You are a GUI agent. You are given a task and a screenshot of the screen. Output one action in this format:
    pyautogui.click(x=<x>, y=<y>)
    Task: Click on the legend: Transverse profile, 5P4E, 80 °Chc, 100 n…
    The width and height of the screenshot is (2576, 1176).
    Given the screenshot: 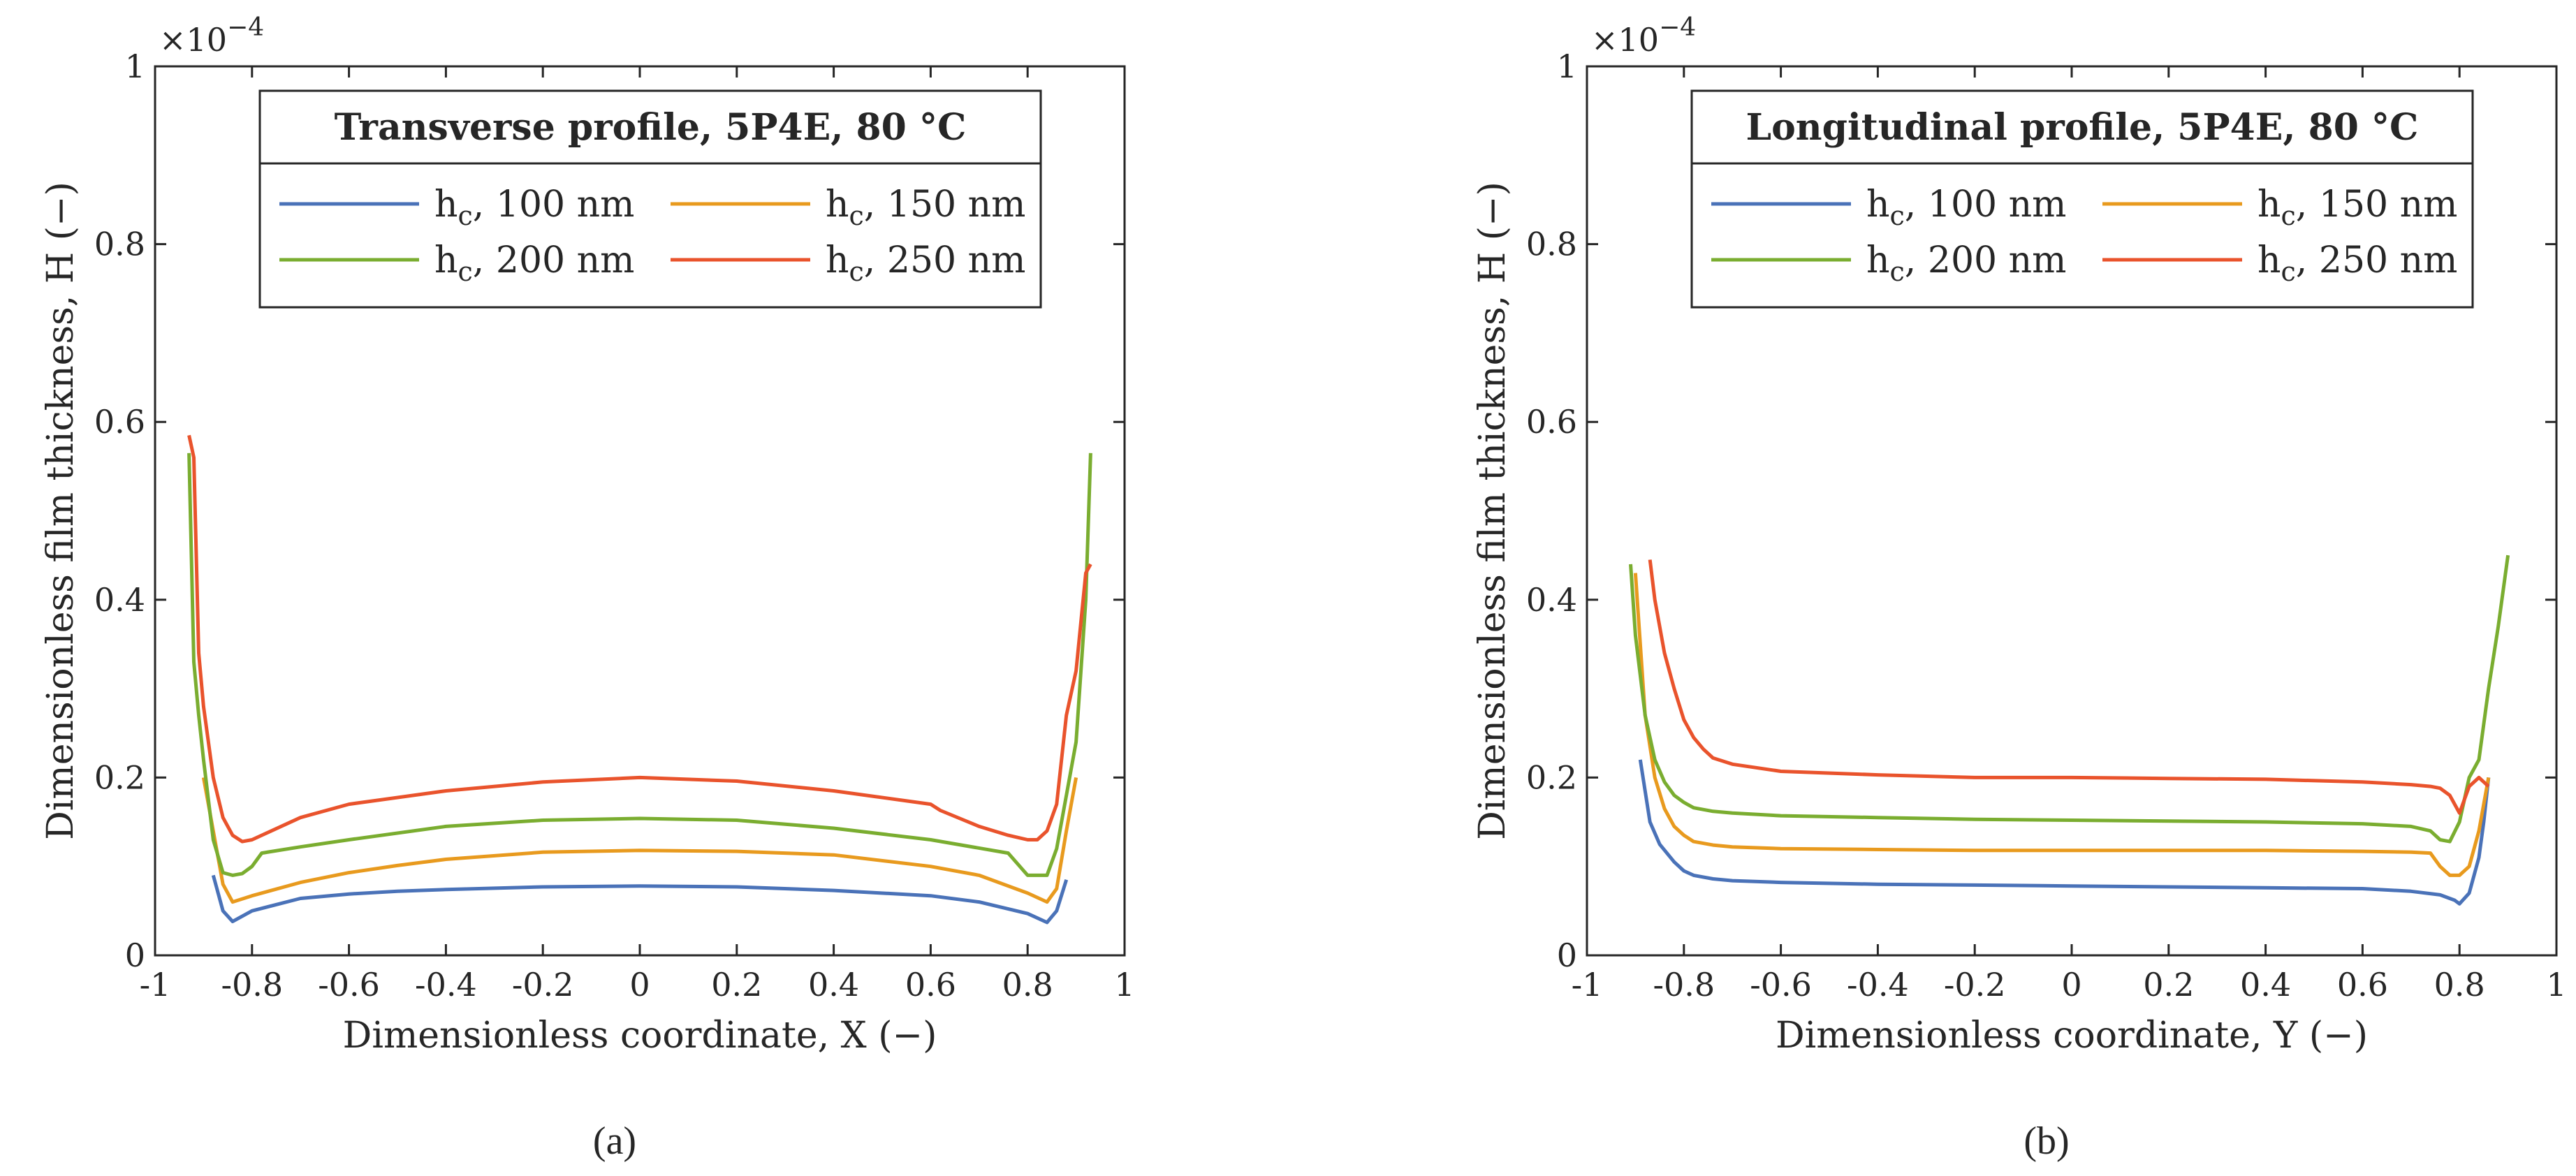 What is the action you would take?
    pyautogui.click(x=650, y=199)
    